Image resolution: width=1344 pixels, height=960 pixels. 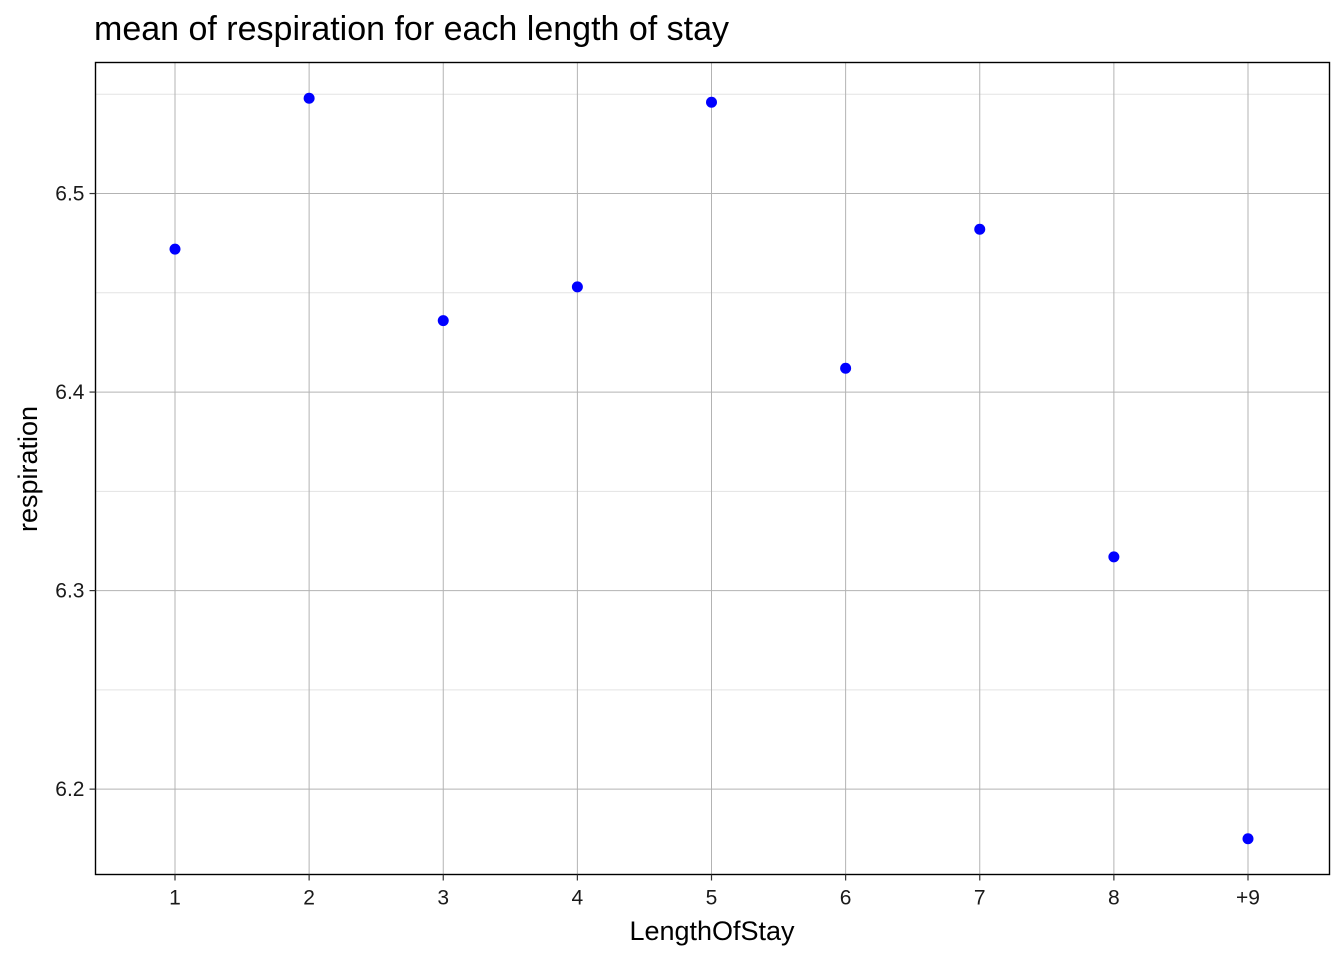 What do you see at coordinates (70, 392) in the screenshot?
I see `y-tick-label: 6.4` at bounding box center [70, 392].